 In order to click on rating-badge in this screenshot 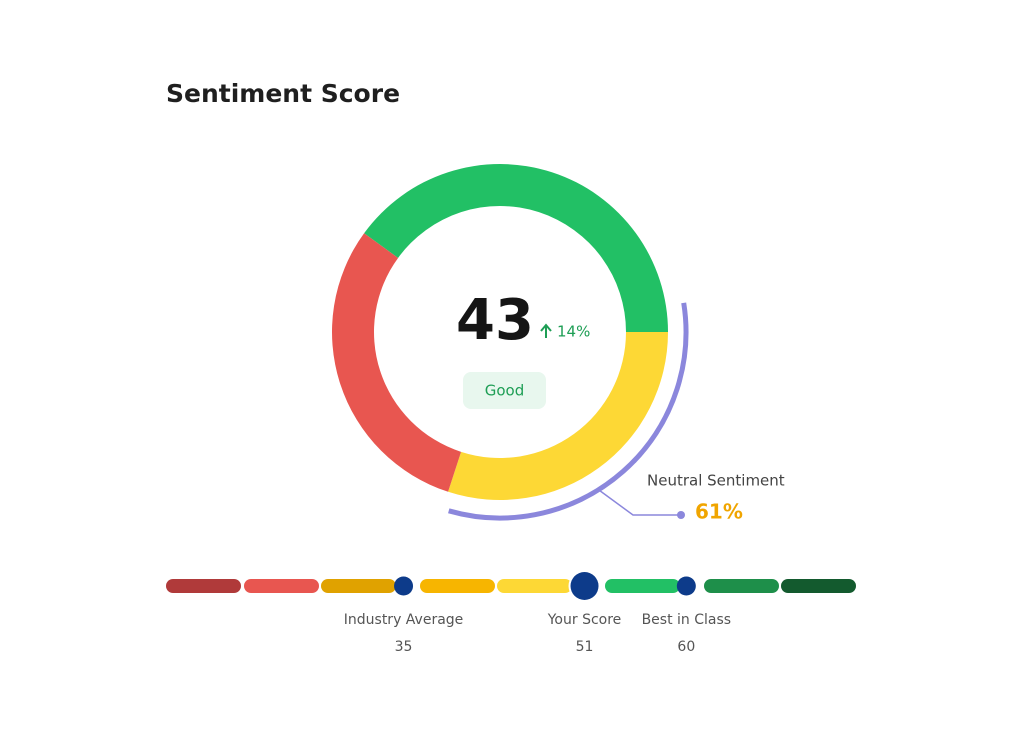, I will do `click(504, 390)`.